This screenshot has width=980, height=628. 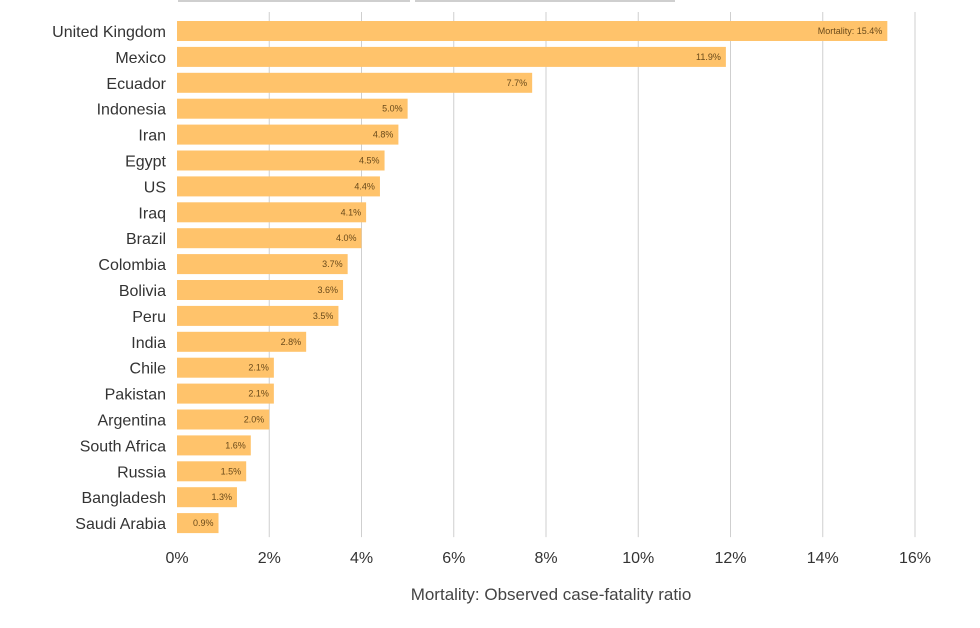 What do you see at coordinates (551, 594) in the screenshot?
I see `x-axis-title: Mortality: Observed case-fatality ratio` at bounding box center [551, 594].